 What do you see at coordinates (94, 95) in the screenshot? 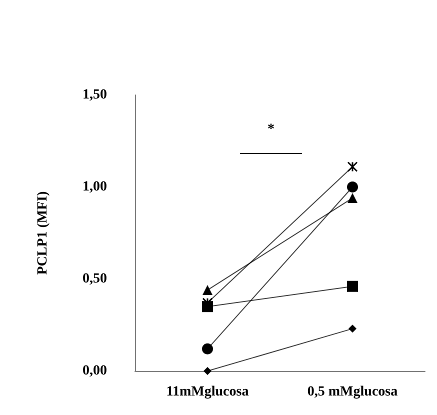
I see `y-tick-label: 1,50` at bounding box center [94, 95].